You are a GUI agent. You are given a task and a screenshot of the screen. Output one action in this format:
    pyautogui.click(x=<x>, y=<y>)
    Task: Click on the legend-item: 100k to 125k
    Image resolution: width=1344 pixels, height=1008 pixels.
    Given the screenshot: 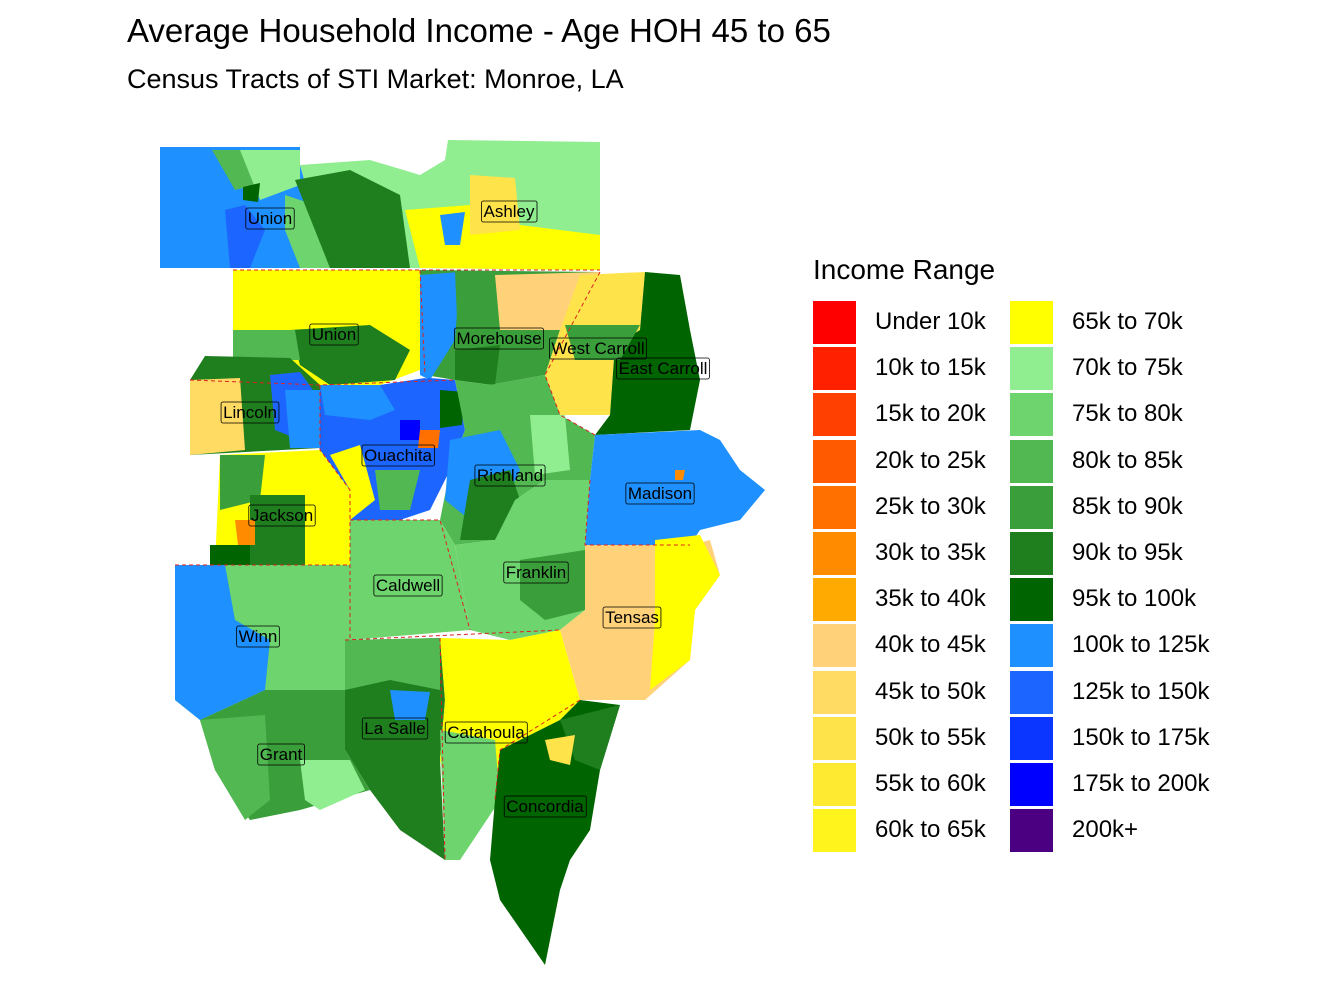 What is the action you would take?
    pyautogui.click(x=1140, y=646)
    